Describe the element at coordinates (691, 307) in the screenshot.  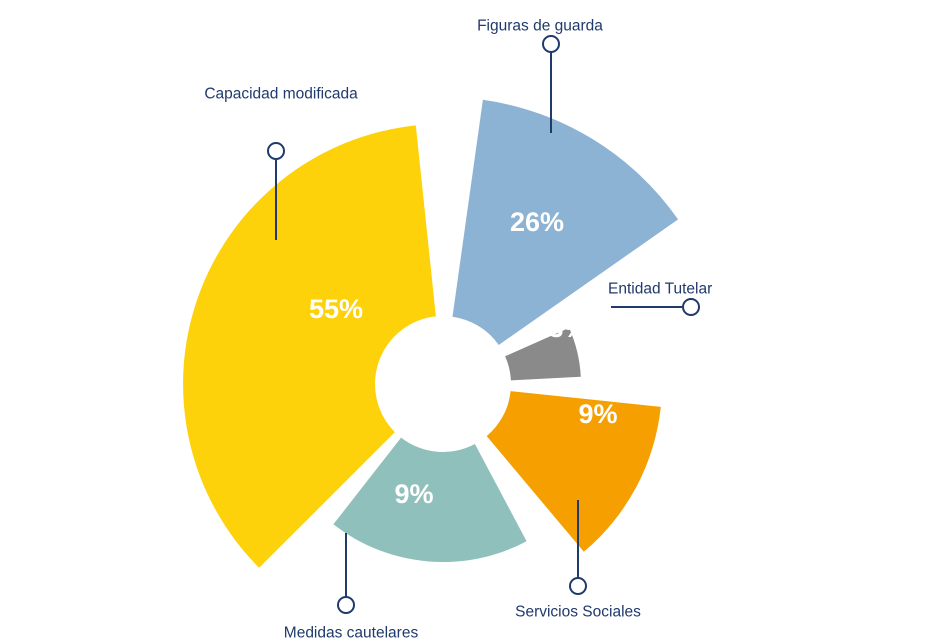
I see `leader-dot-entidad-tutelar` at that location.